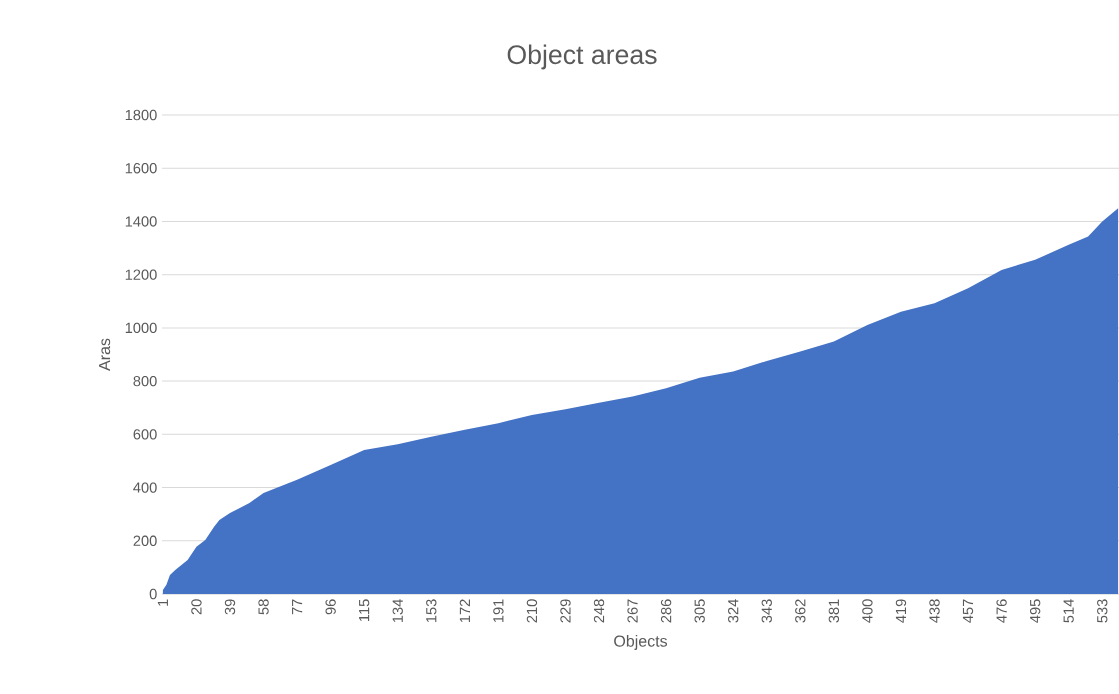  What do you see at coordinates (699, 611) in the screenshot?
I see `x-tick-label: 305` at bounding box center [699, 611].